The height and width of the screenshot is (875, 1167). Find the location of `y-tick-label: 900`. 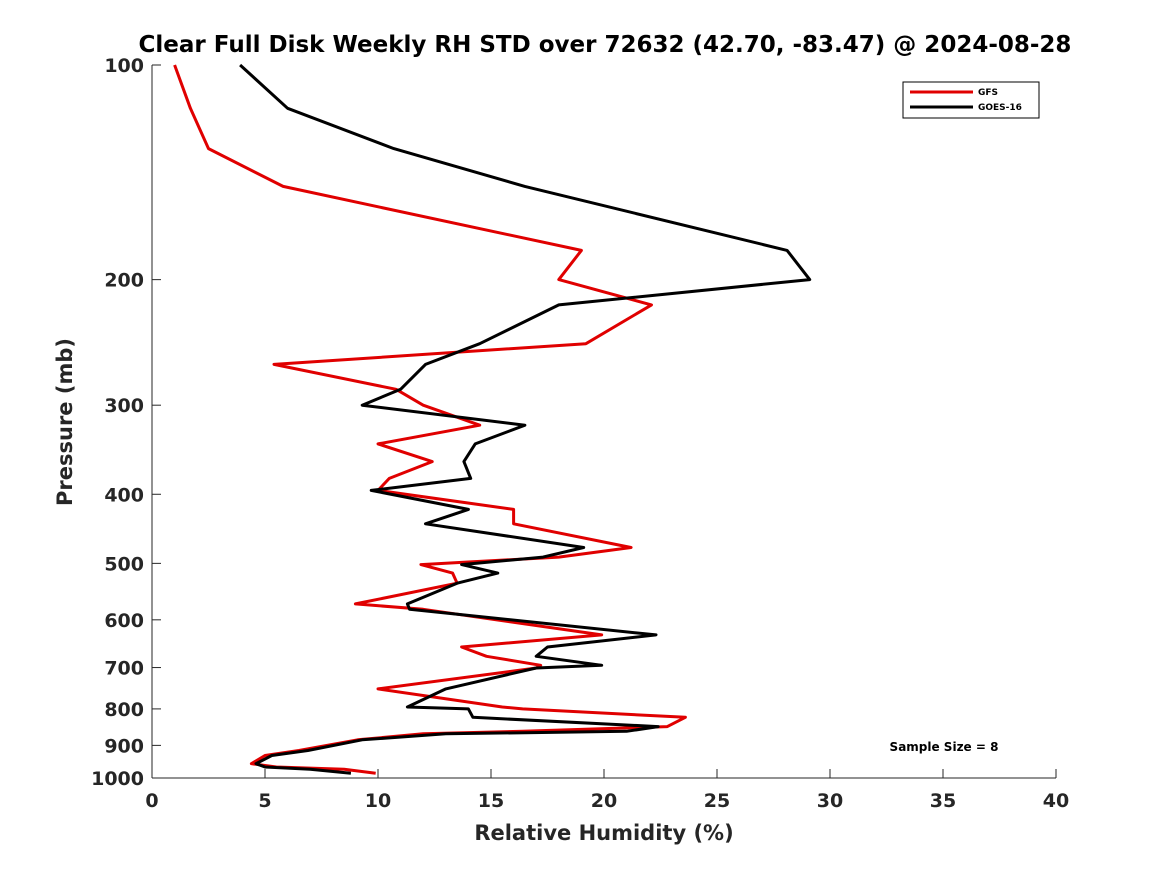

y-tick-label: 900 is located at coordinates (124, 746).